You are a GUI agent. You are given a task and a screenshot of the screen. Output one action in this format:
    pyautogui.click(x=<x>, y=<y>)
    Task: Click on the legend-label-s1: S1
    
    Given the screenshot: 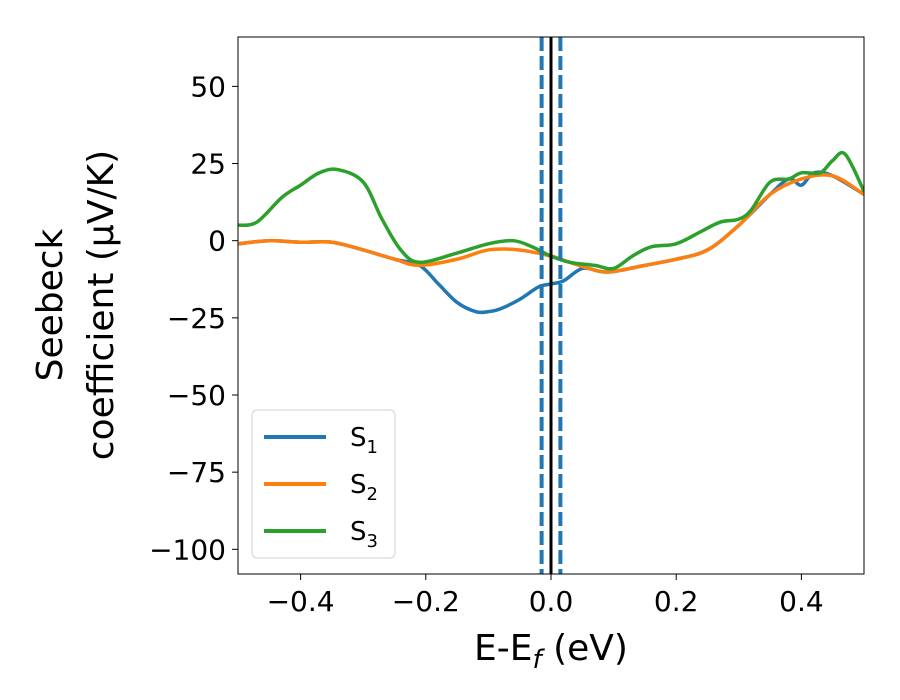 What is the action you would take?
    pyautogui.click(x=364, y=440)
    